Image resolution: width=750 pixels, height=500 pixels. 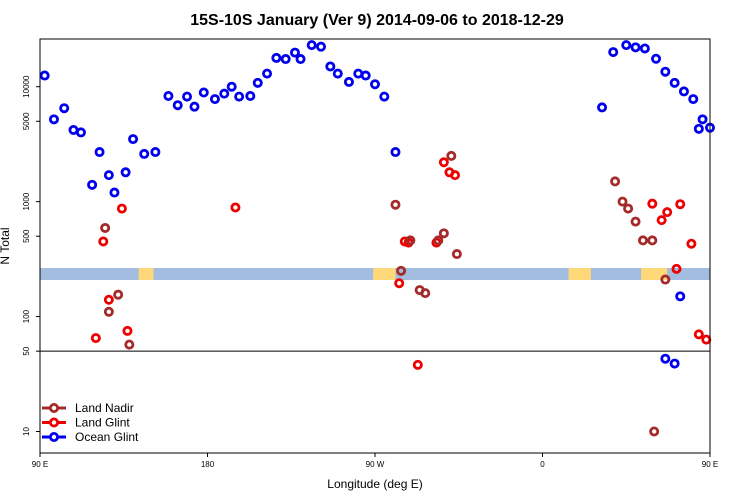 What do you see at coordinates (26, 236) in the screenshot?
I see `y-tick-label: 500` at bounding box center [26, 236].